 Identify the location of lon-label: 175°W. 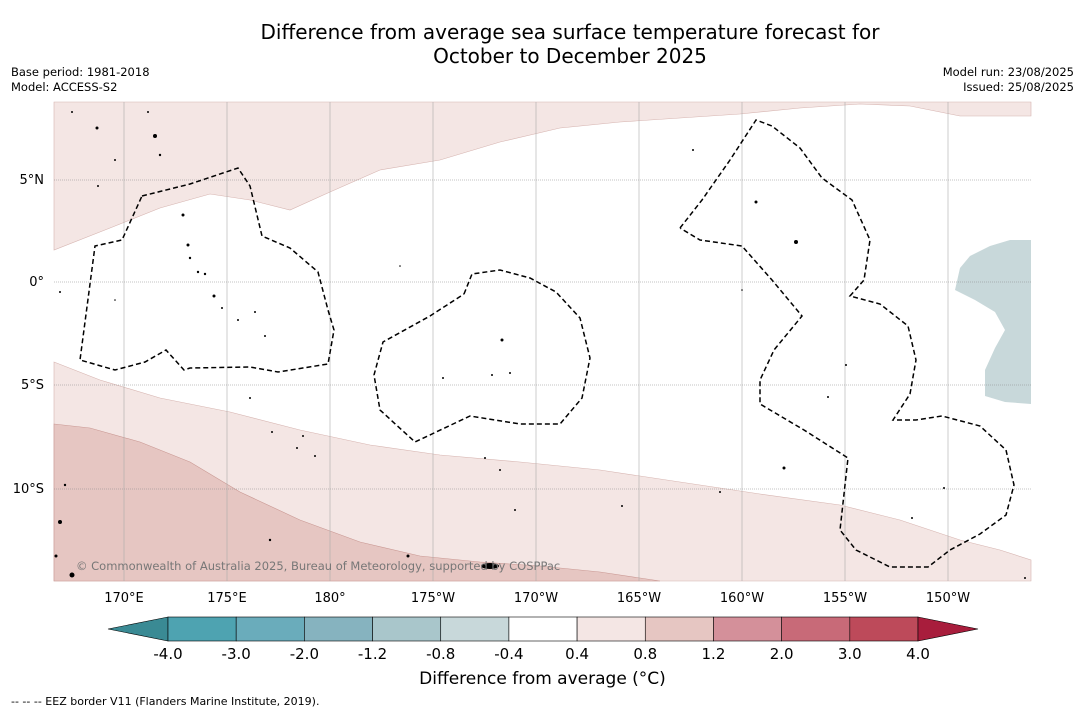
(433, 598).